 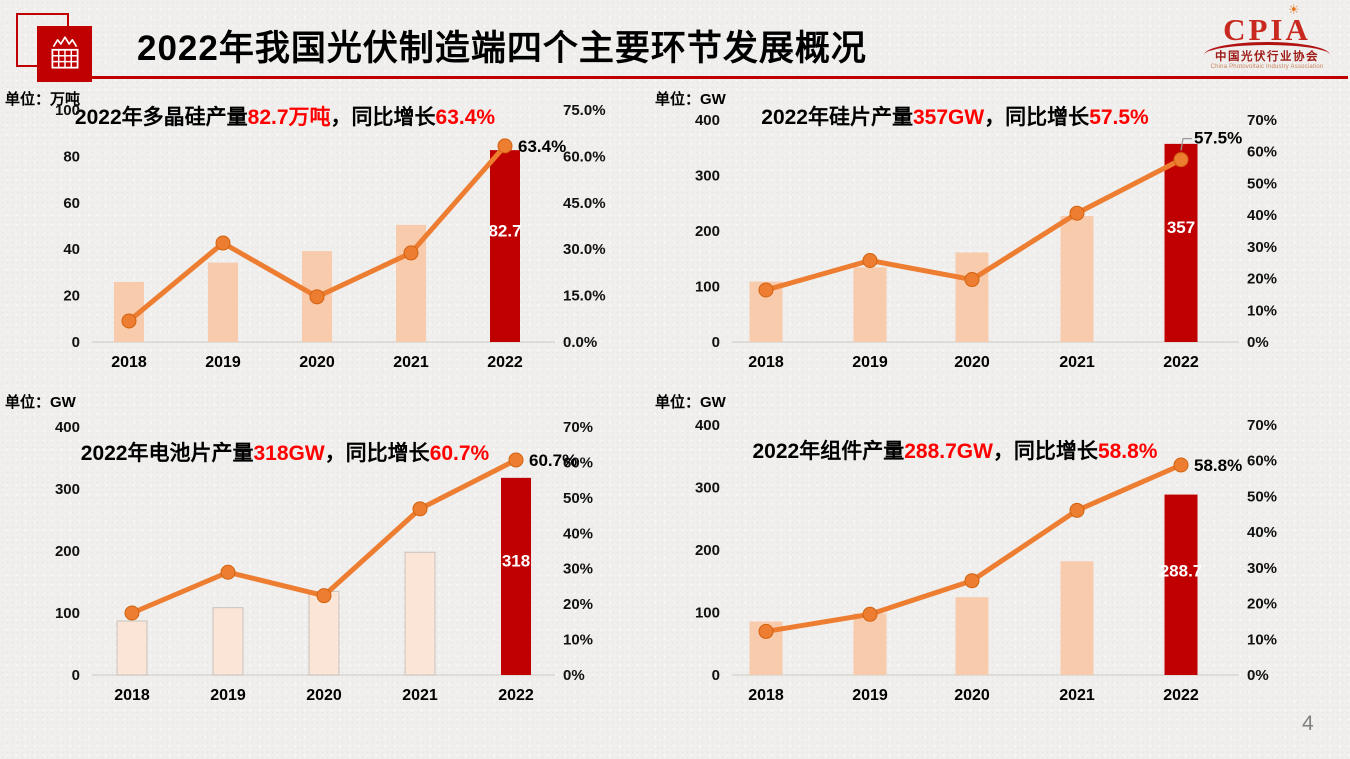 I want to click on right-axis-tick: 20%, so click(x=1262, y=279).